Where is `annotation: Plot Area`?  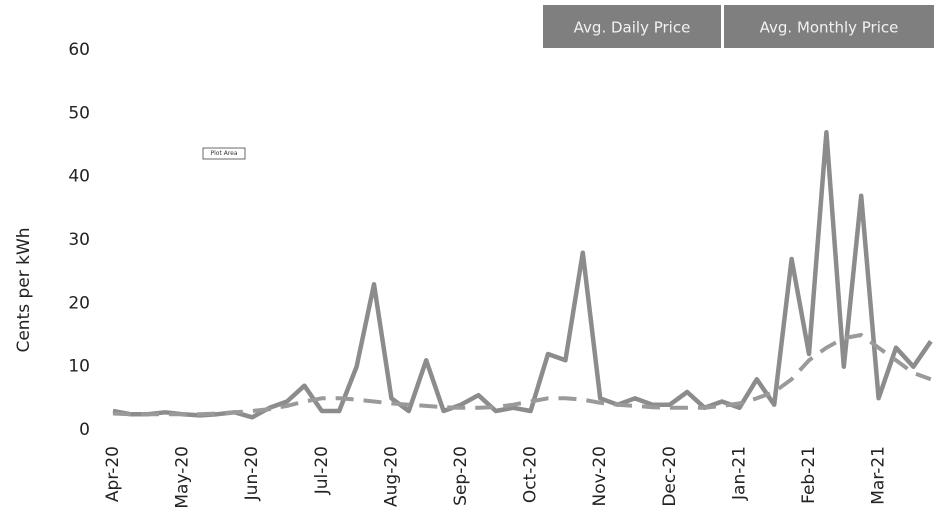 annotation: Plot Area is located at coordinates (223, 153).